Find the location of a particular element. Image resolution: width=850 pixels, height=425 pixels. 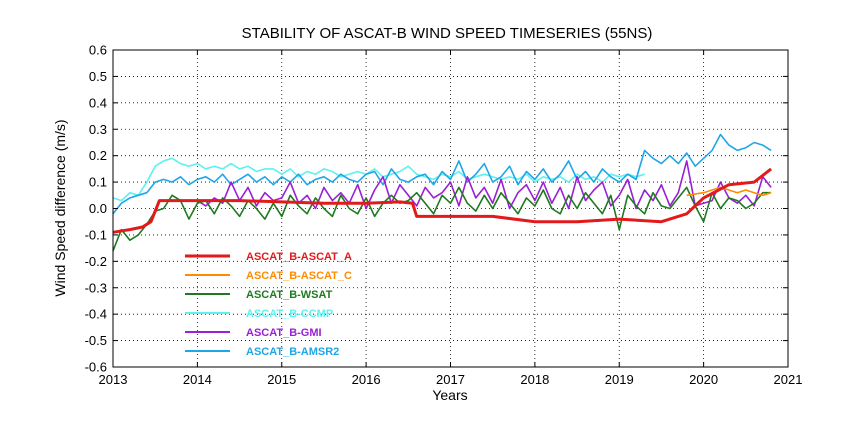

y-tick-label: 0.6 is located at coordinates (98, 50).